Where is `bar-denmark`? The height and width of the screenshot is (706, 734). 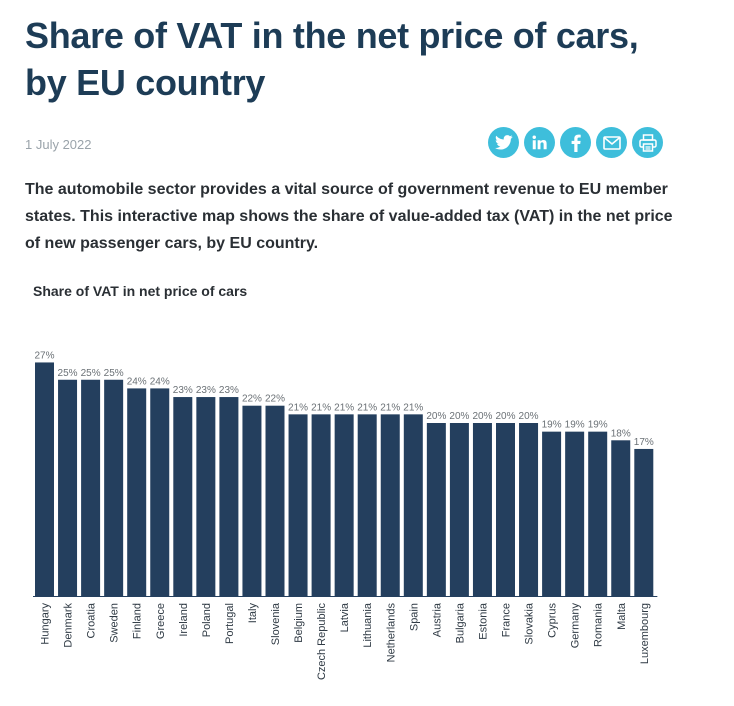
bar-denmark is located at coordinates (68, 487).